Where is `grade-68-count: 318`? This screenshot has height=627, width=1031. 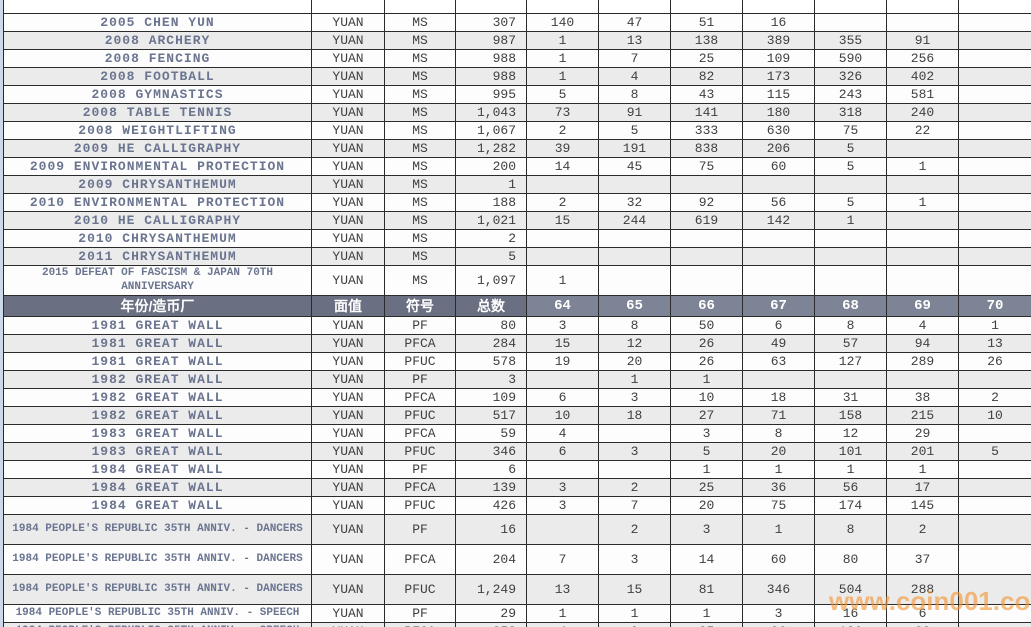 grade-68-count: 318 is located at coordinates (850, 112).